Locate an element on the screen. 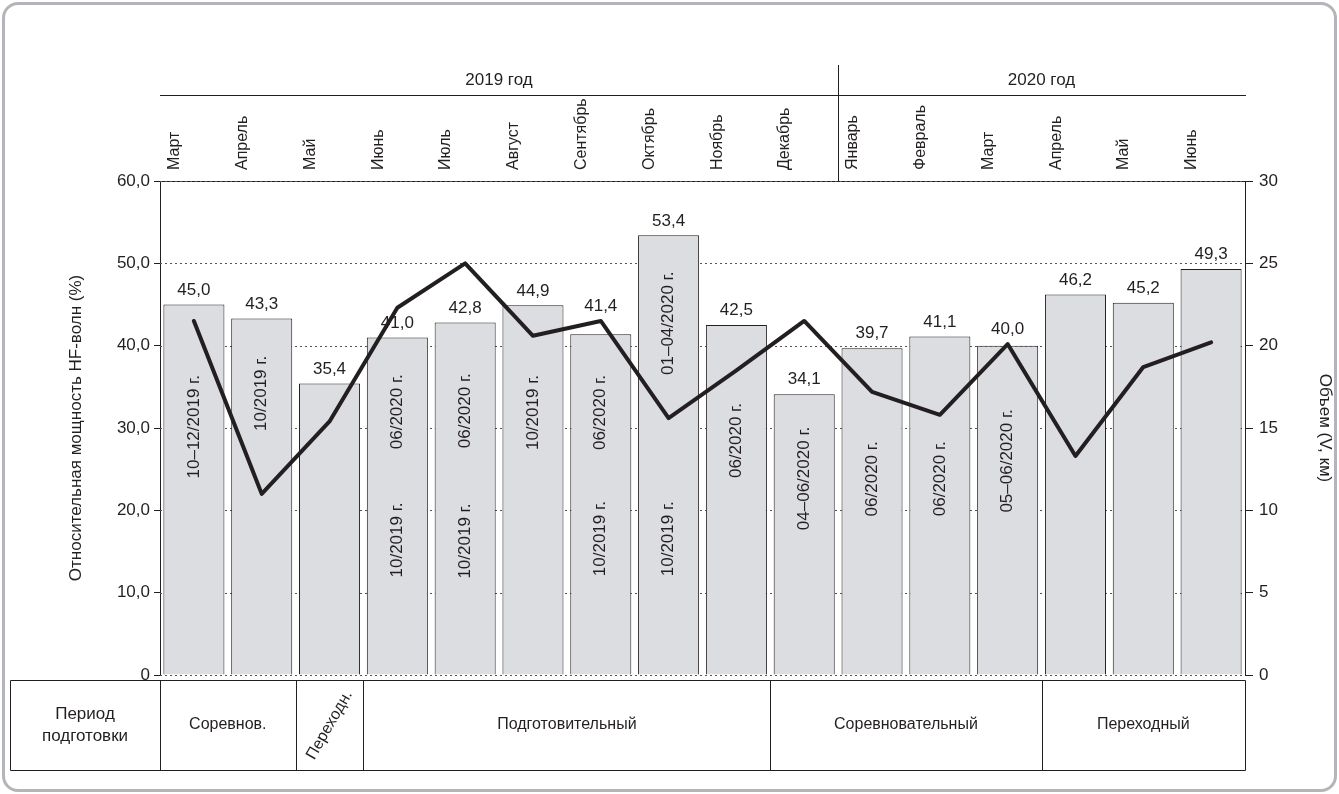 This screenshot has width=1339, height=794. text: Соревновательный is located at coordinates (906, 724).